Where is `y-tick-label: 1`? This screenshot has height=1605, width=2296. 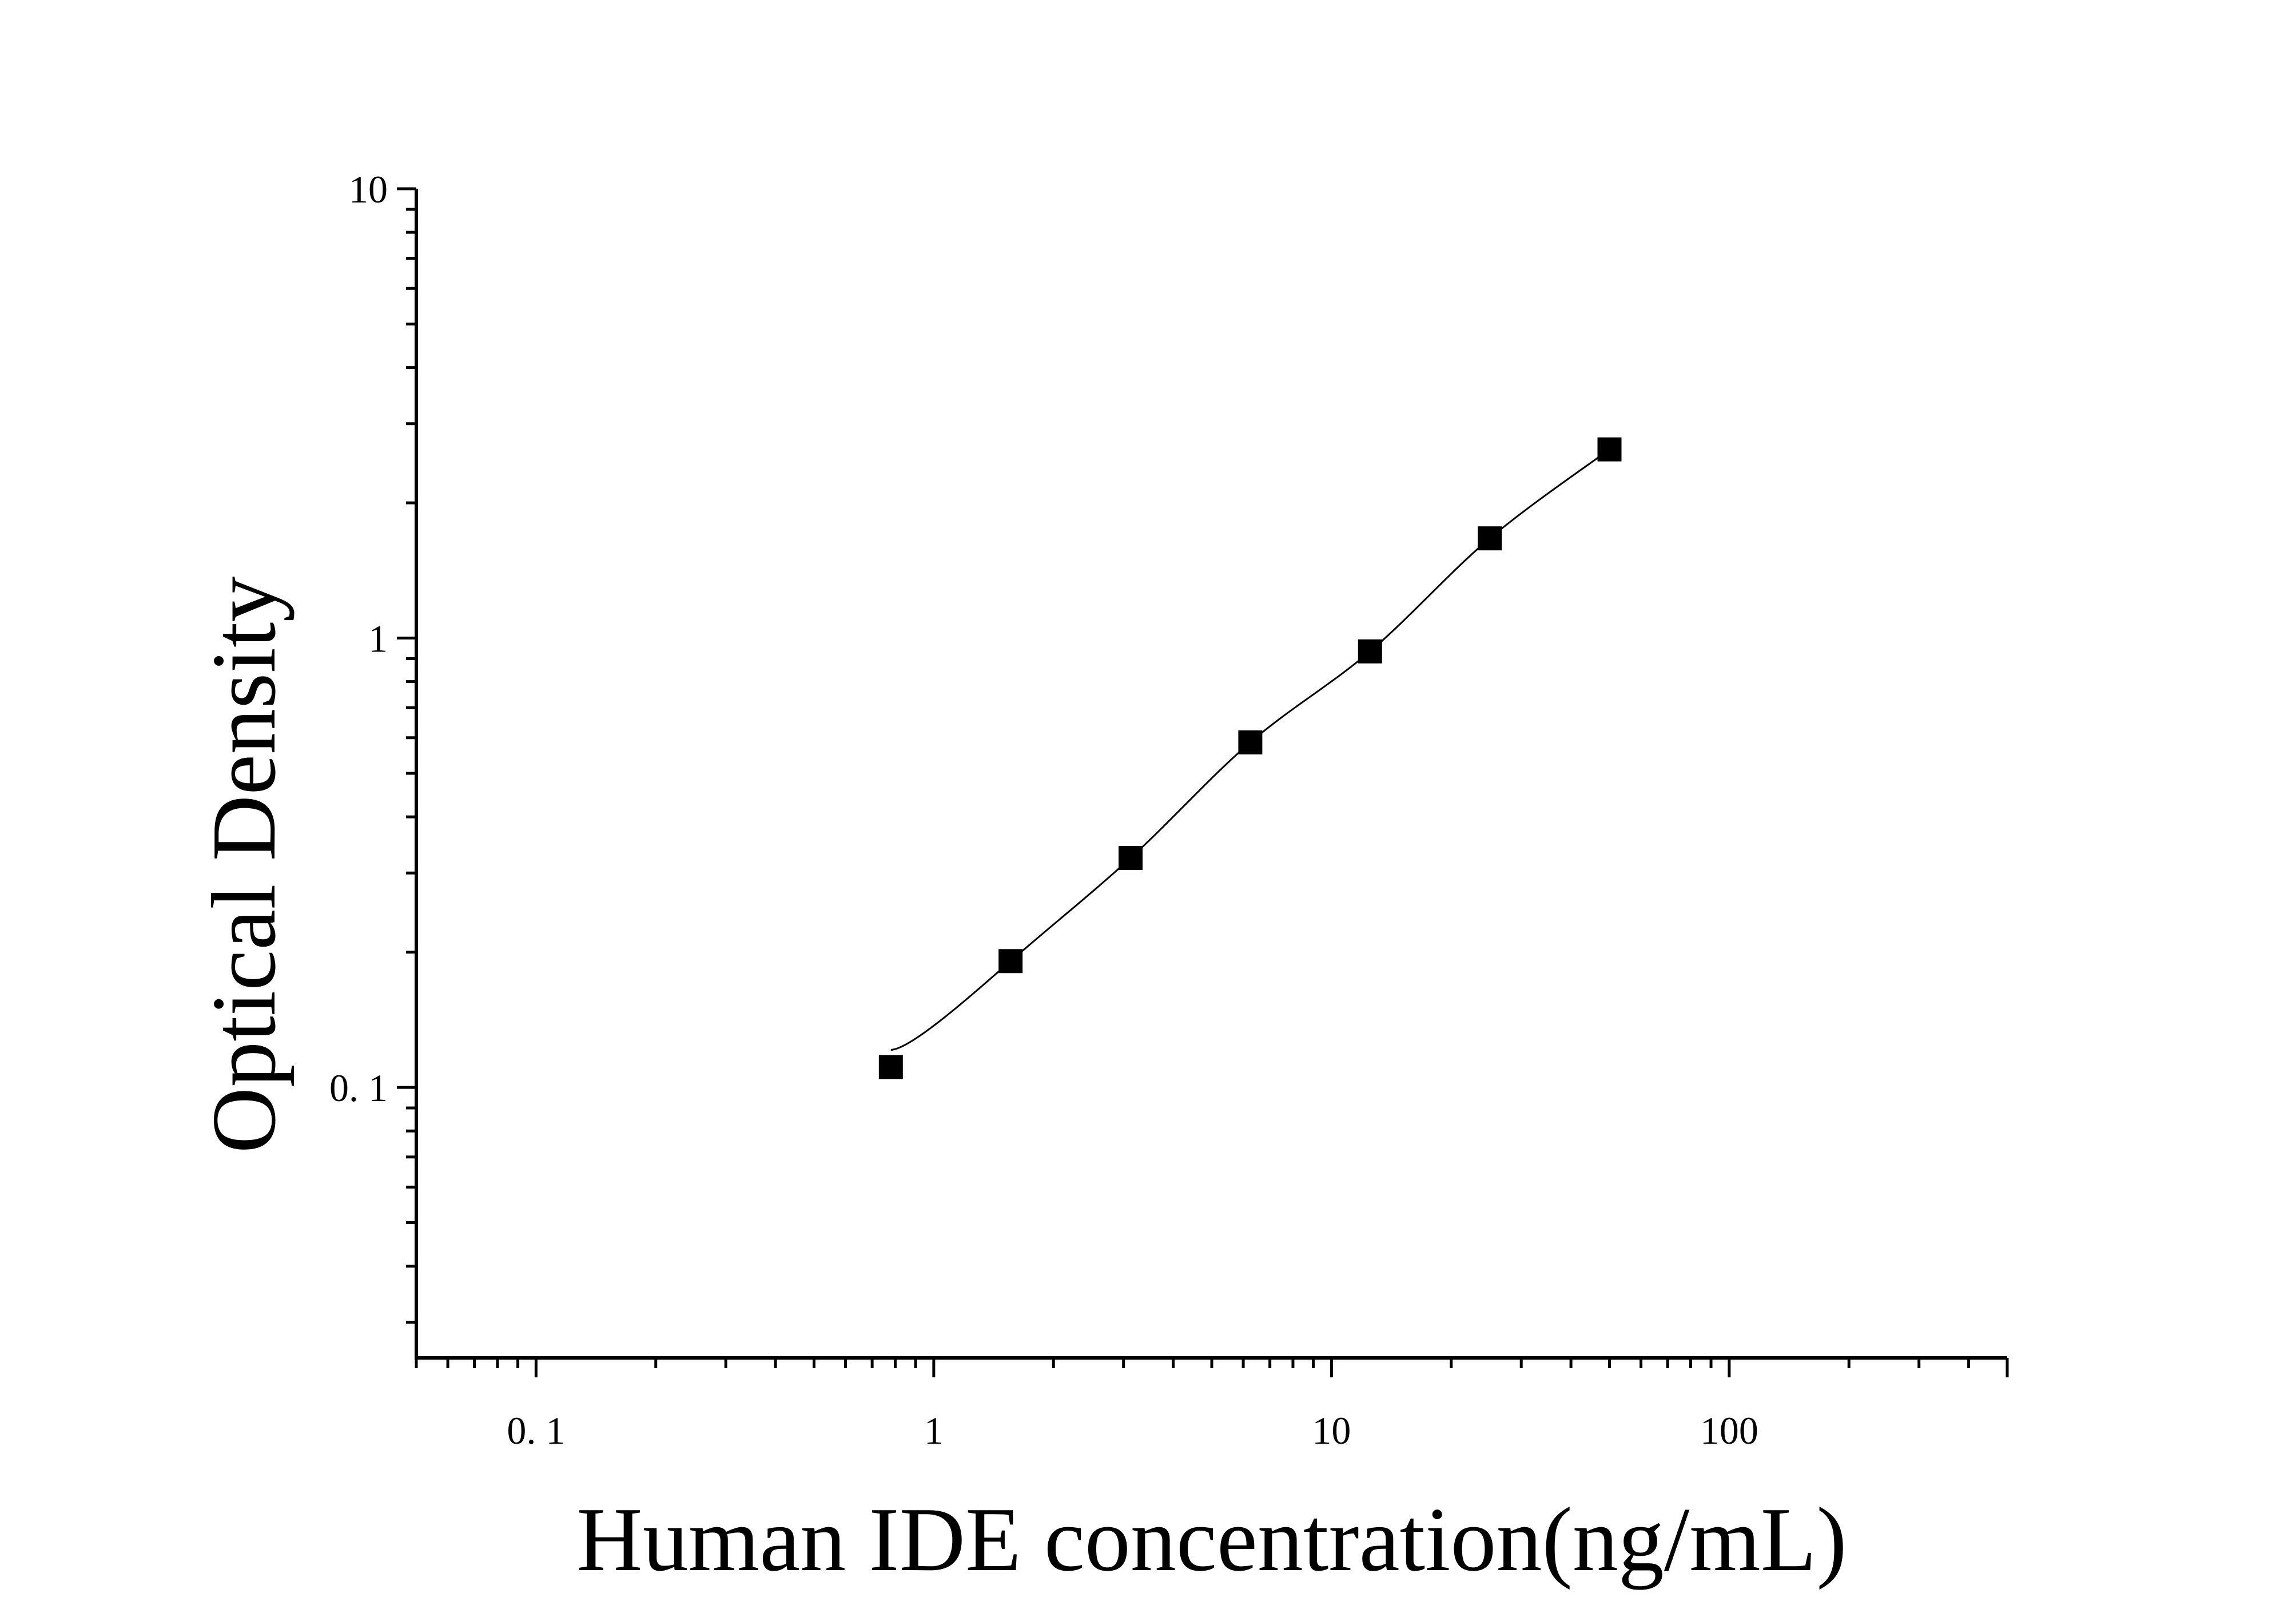
y-tick-label: 1 is located at coordinates (378, 639).